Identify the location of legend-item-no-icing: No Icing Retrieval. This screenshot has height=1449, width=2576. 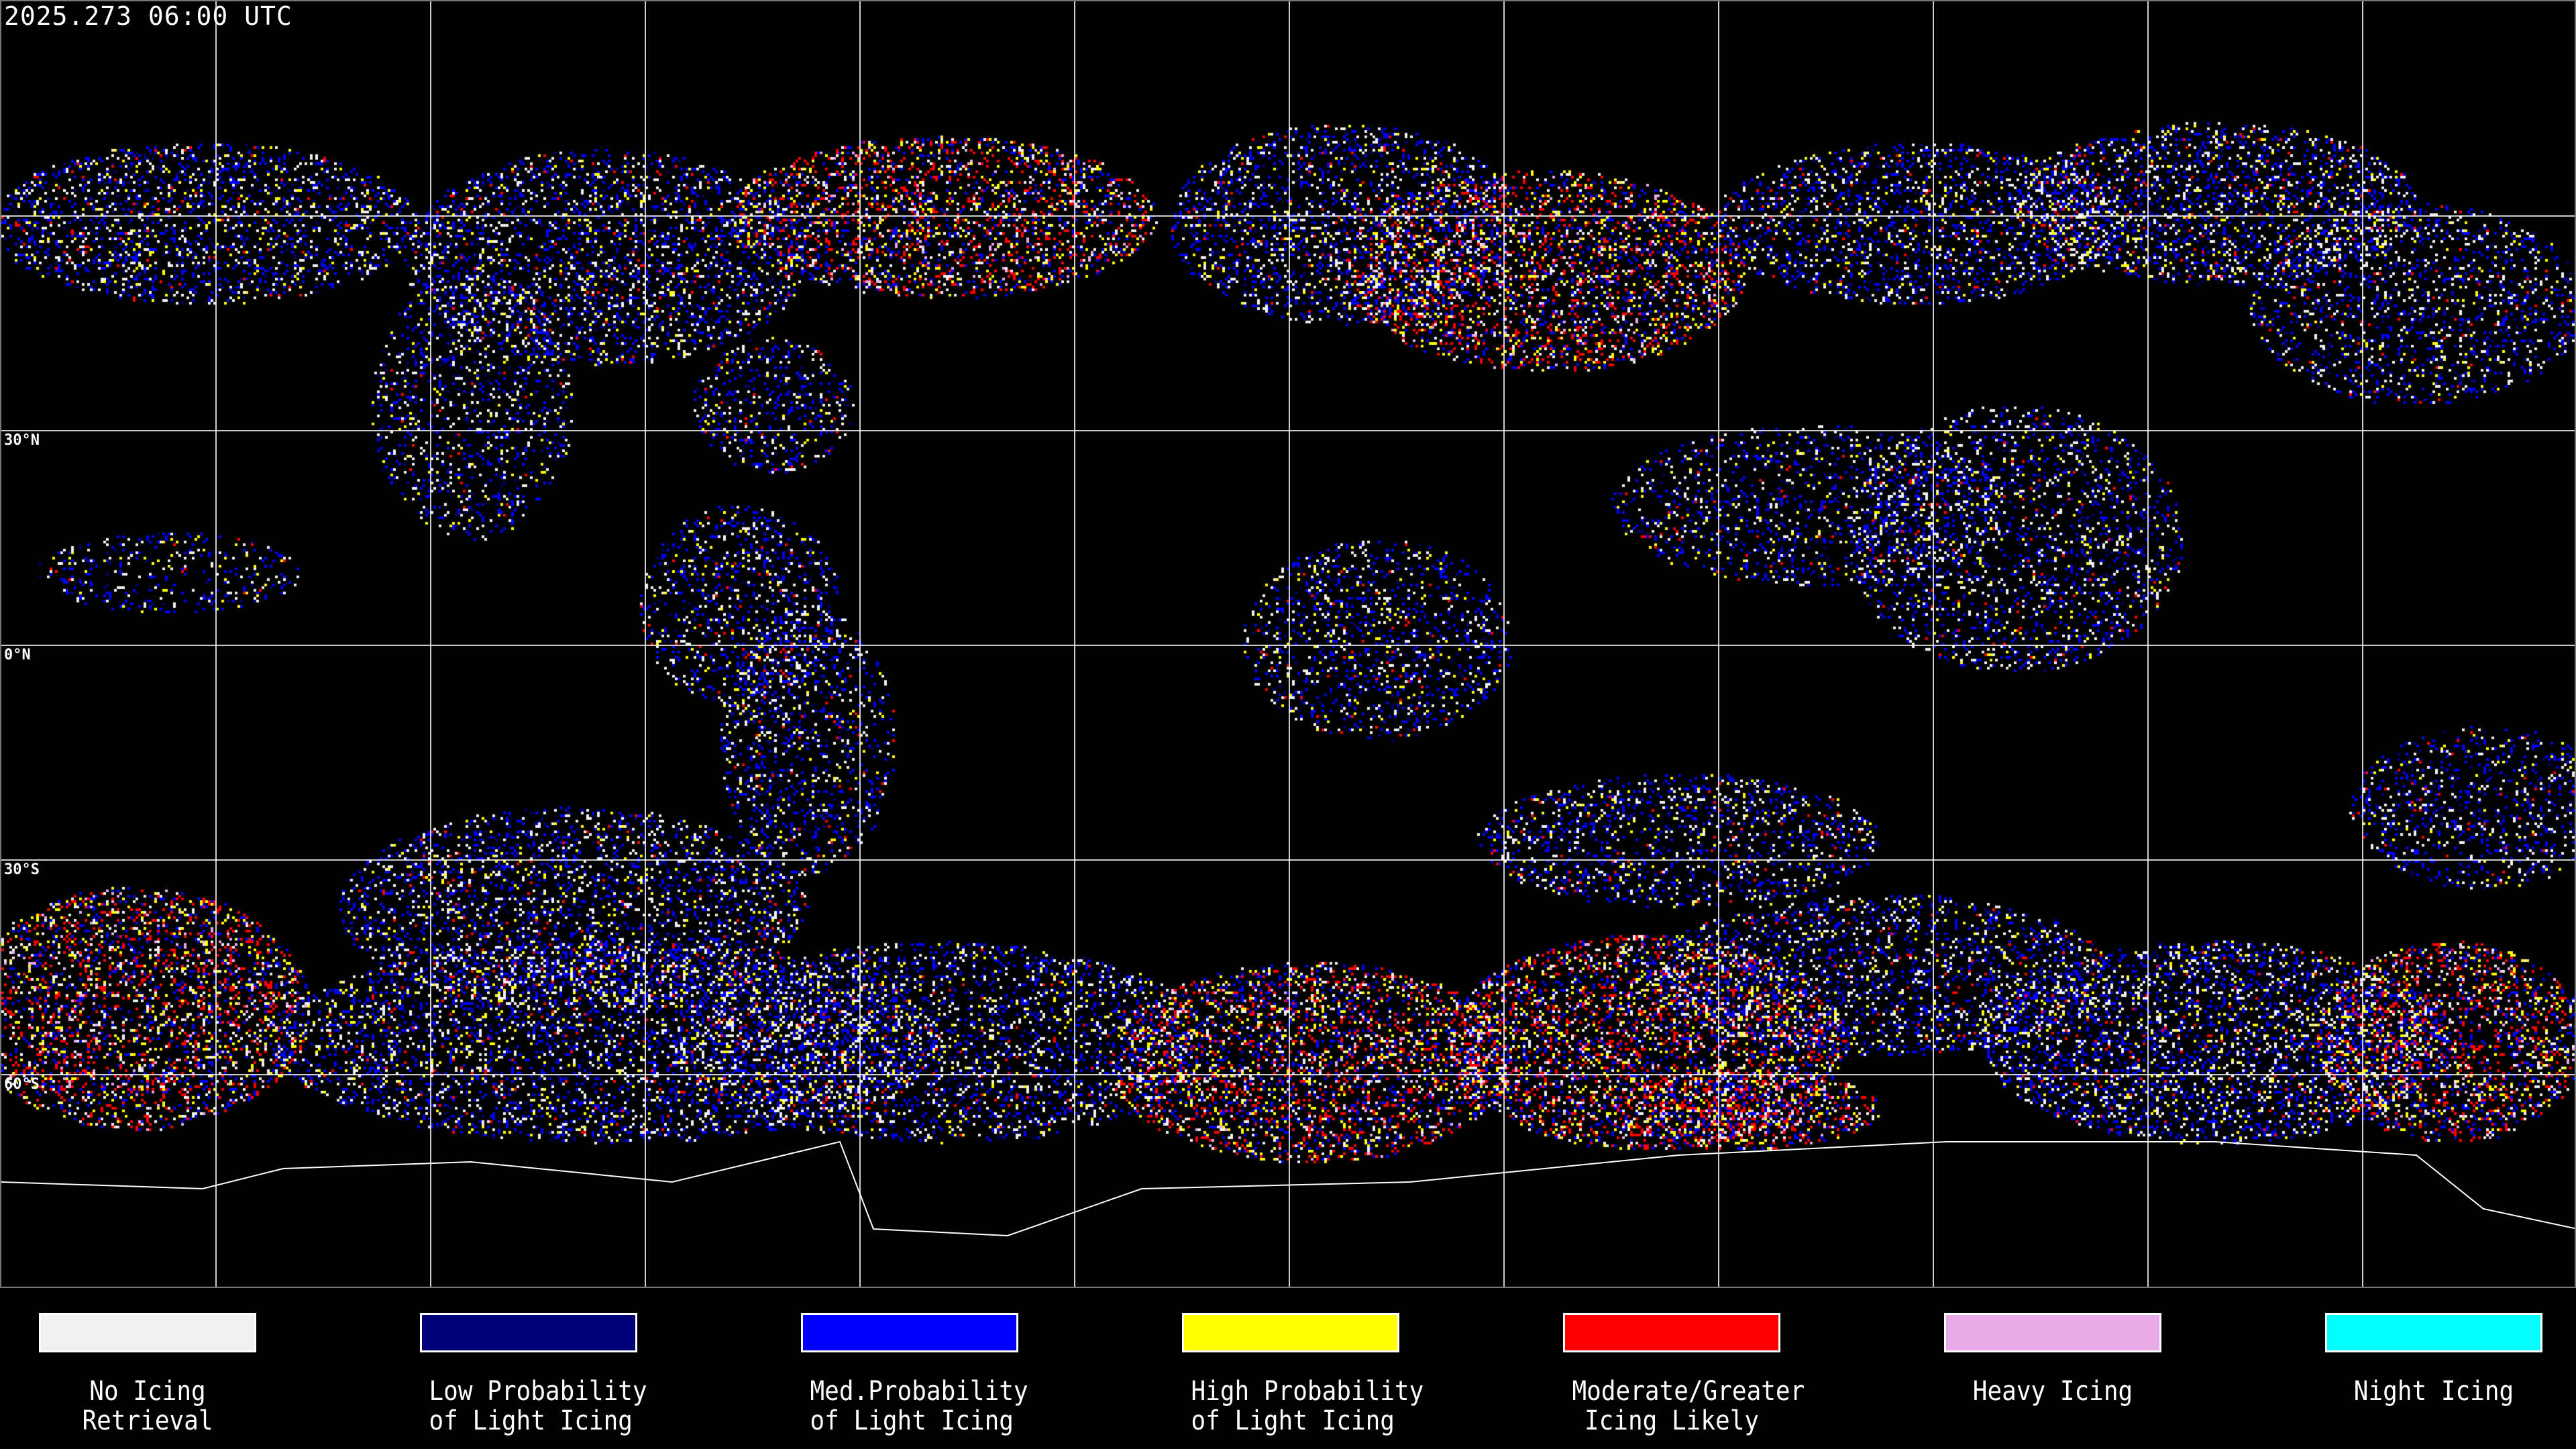
(147, 1374).